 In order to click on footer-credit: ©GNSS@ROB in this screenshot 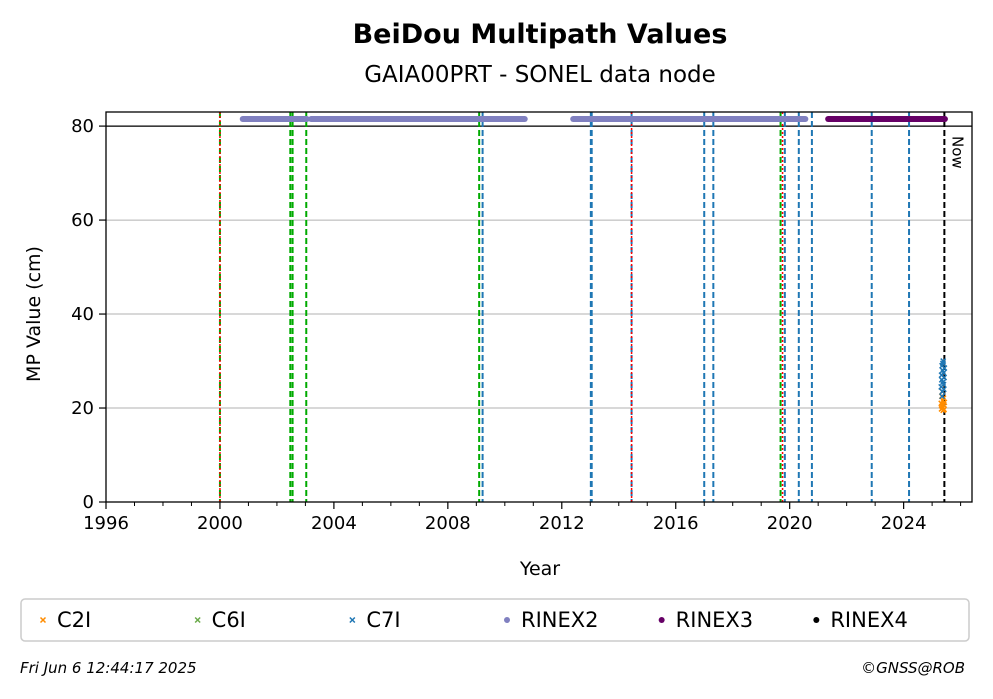, I will do `click(913, 668)`.